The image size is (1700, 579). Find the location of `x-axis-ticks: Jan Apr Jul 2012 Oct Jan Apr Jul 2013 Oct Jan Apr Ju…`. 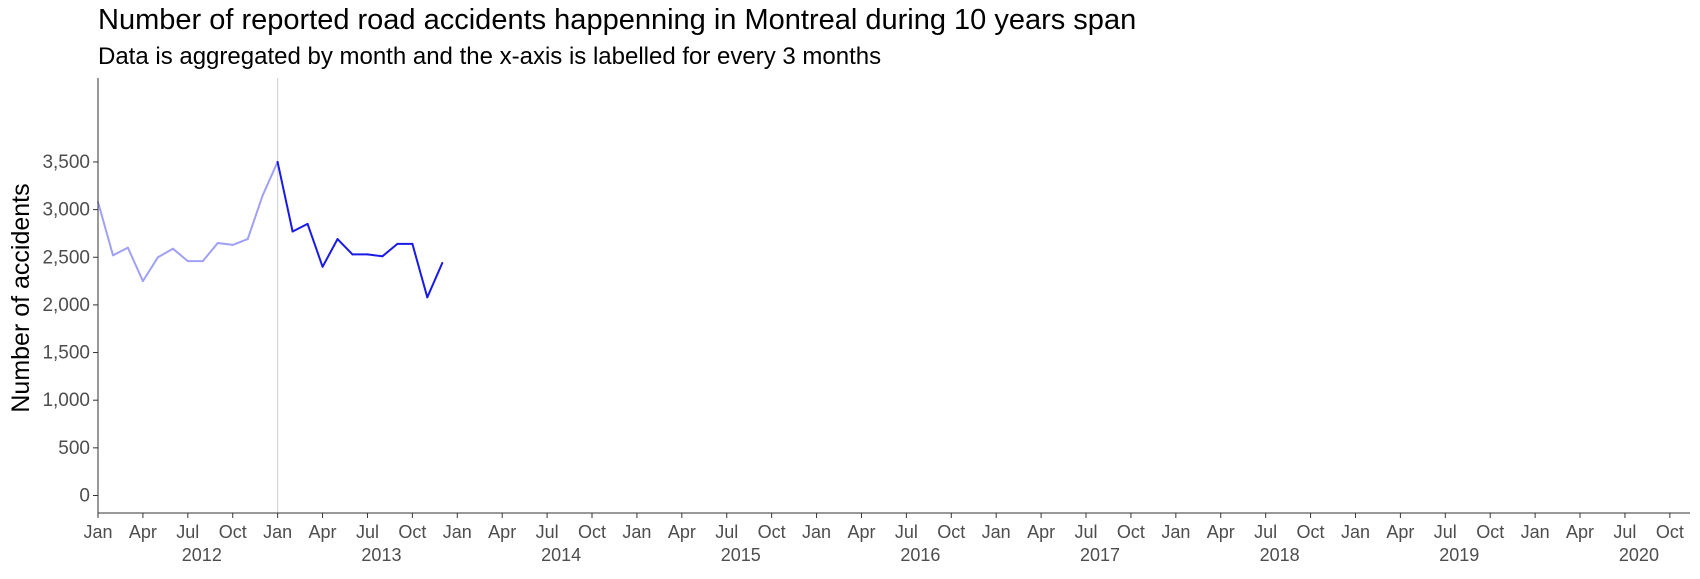

x-axis-ticks: Jan Apr Jul 2012 Oct Jan Apr Jul 2013 Oct Jan Apr Ju… is located at coordinates (883, 539).